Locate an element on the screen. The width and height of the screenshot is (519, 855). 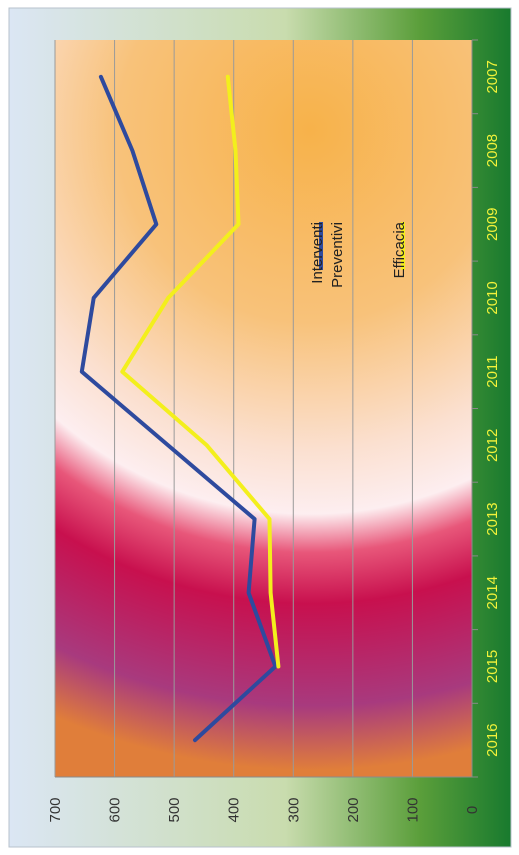
category-tick-label: 2008 is located at coordinates (492, 150).